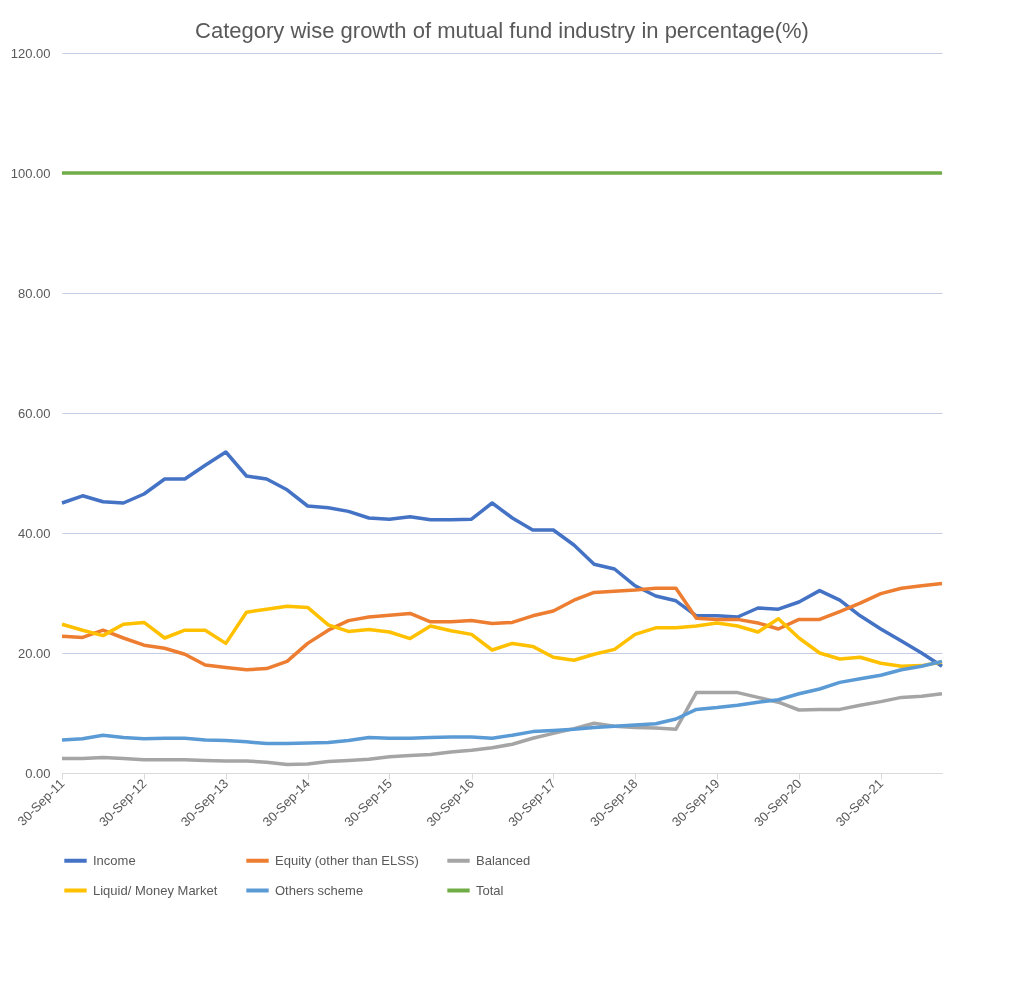  What do you see at coordinates (34, 293) in the screenshot?
I see `y-tick-label: 80.00` at bounding box center [34, 293].